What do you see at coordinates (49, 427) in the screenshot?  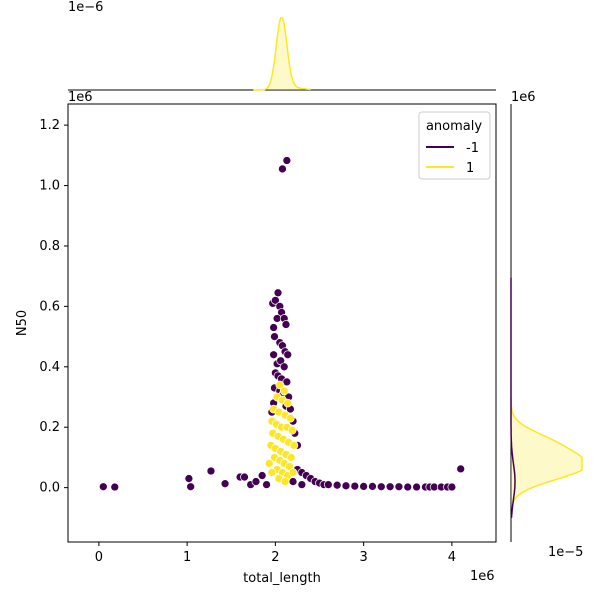 I see `y-tick-label: 0.2` at bounding box center [49, 427].